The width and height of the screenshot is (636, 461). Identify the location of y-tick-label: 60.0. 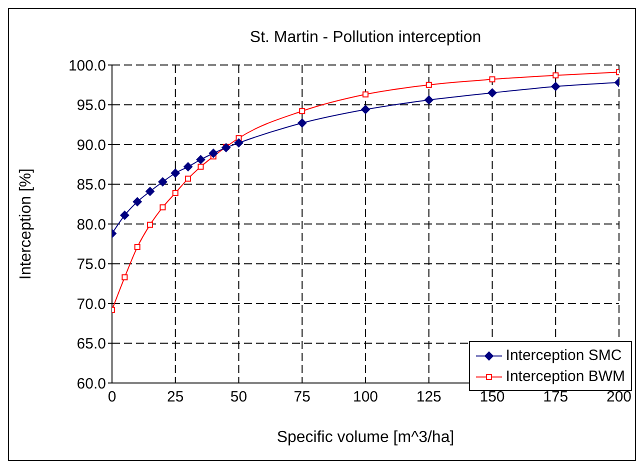
(91, 383).